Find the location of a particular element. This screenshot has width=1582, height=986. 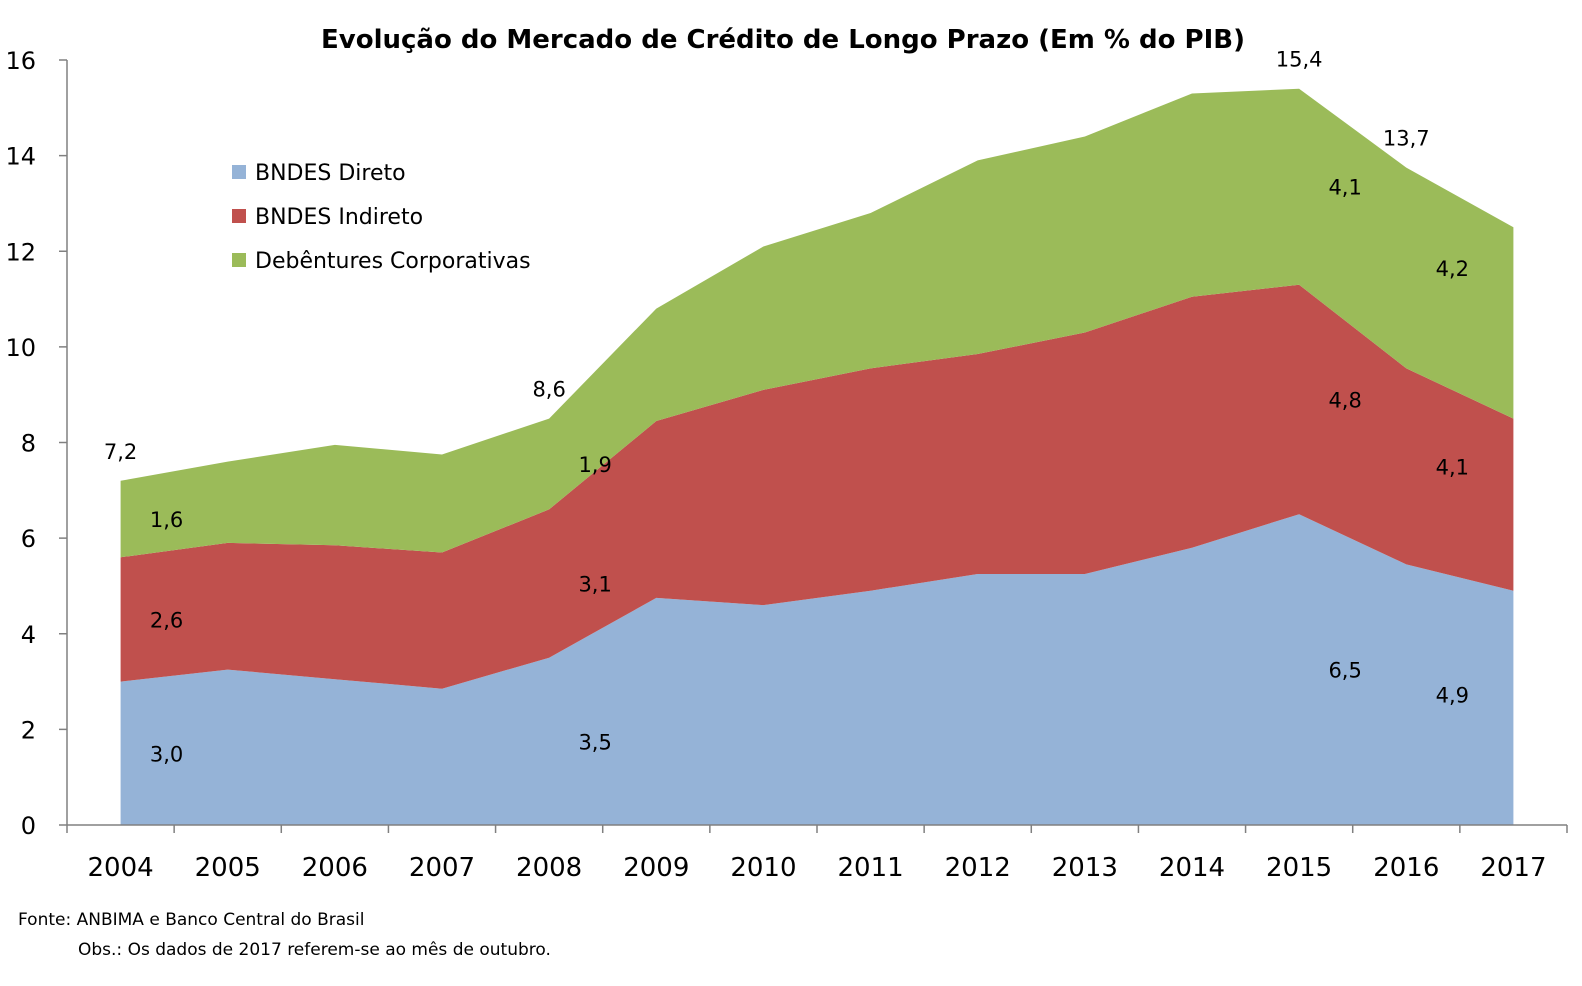

data-label: 6,5 is located at coordinates (1344, 671).